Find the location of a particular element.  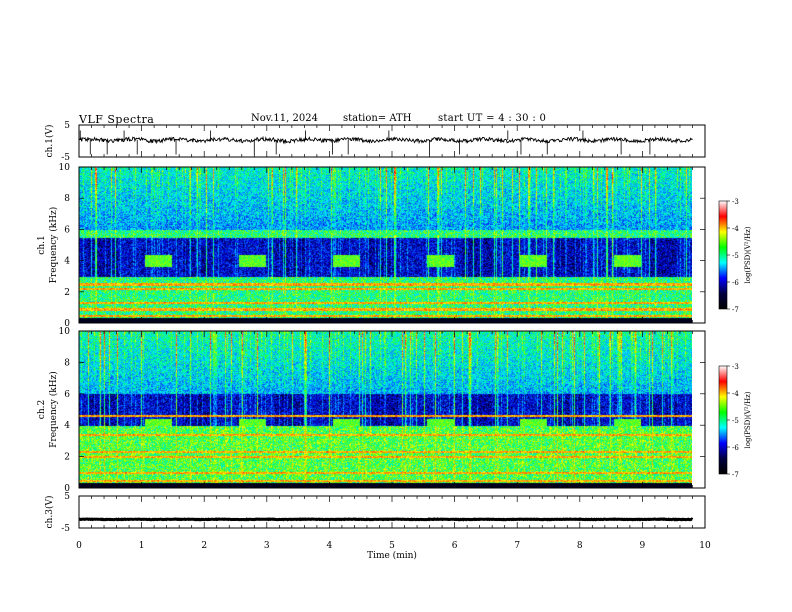

time-axis-tick-label: 2 is located at coordinates (204, 546).